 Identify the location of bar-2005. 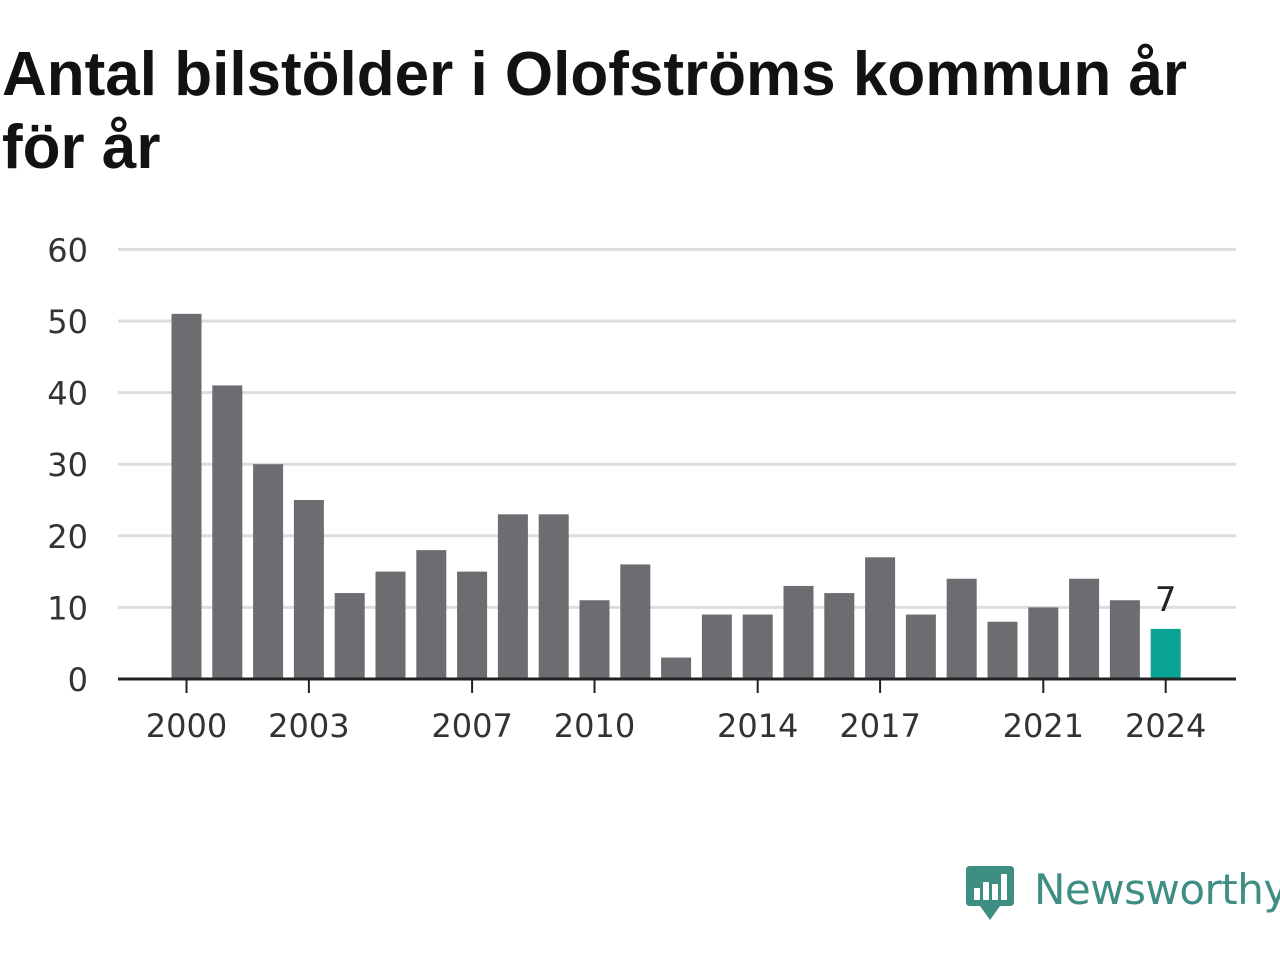
(390, 625).